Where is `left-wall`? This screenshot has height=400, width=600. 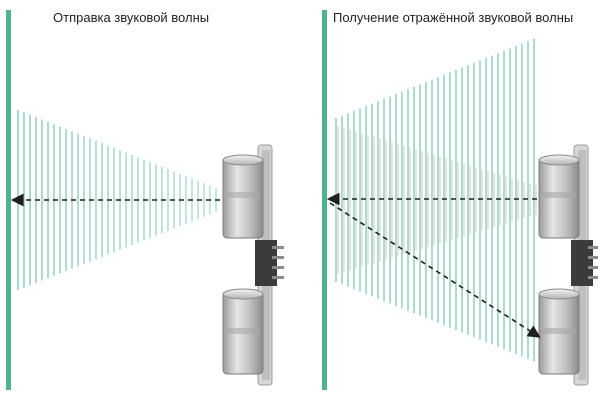
left-wall is located at coordinates (8, 200).